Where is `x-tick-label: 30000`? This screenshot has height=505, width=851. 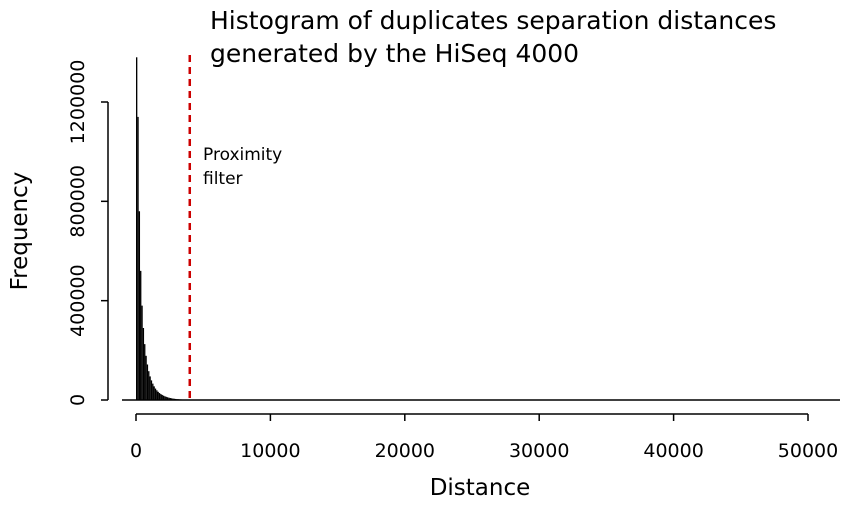
x-tick-label: 30000 is located at coordinates (539, 451).